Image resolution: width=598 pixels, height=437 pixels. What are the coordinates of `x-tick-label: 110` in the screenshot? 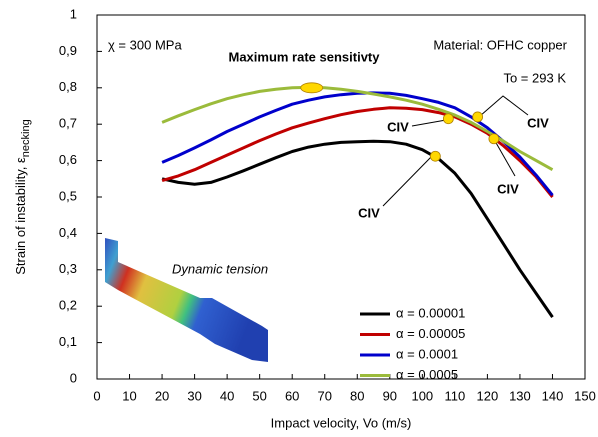 It's located at (454, 395).